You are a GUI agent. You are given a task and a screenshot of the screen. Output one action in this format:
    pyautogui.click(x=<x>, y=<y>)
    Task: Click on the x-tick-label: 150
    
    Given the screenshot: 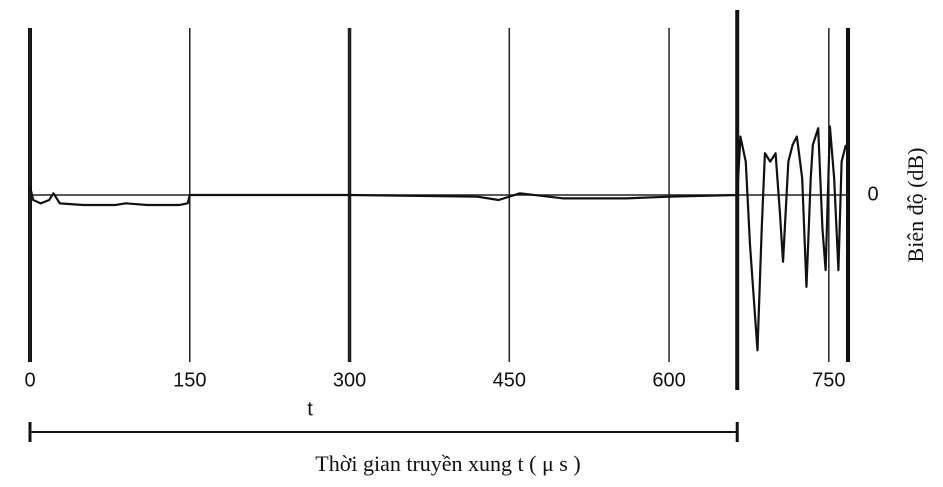 What is the action you would take?
    pyautogui.click(x=189, y=380)
    